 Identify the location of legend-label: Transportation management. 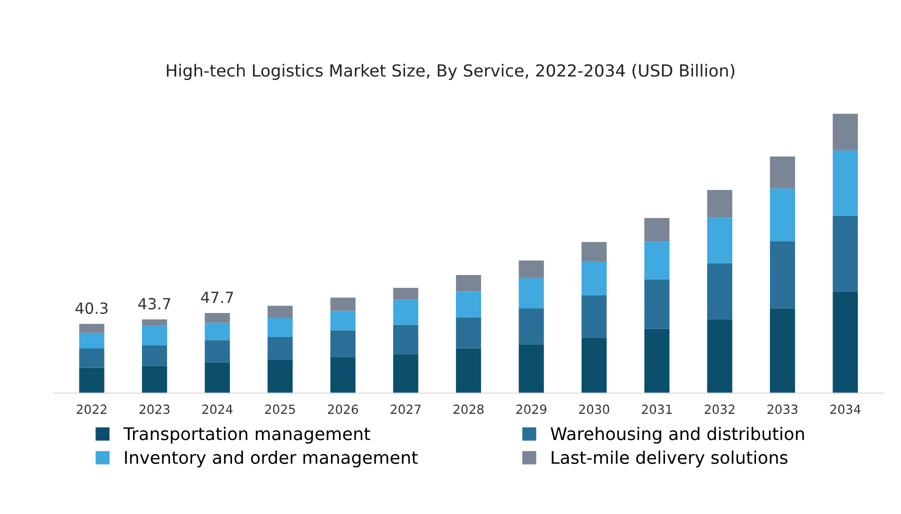
(246, 435).